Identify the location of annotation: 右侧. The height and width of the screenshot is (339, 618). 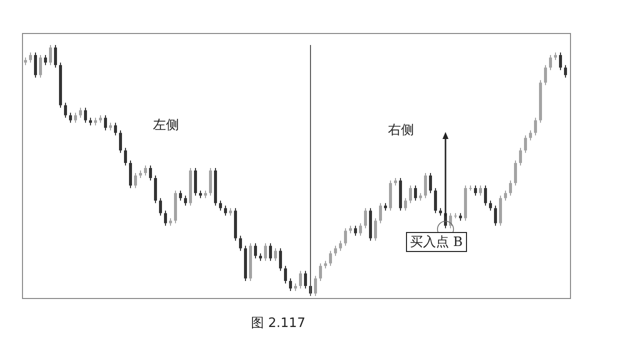
(401, 130).